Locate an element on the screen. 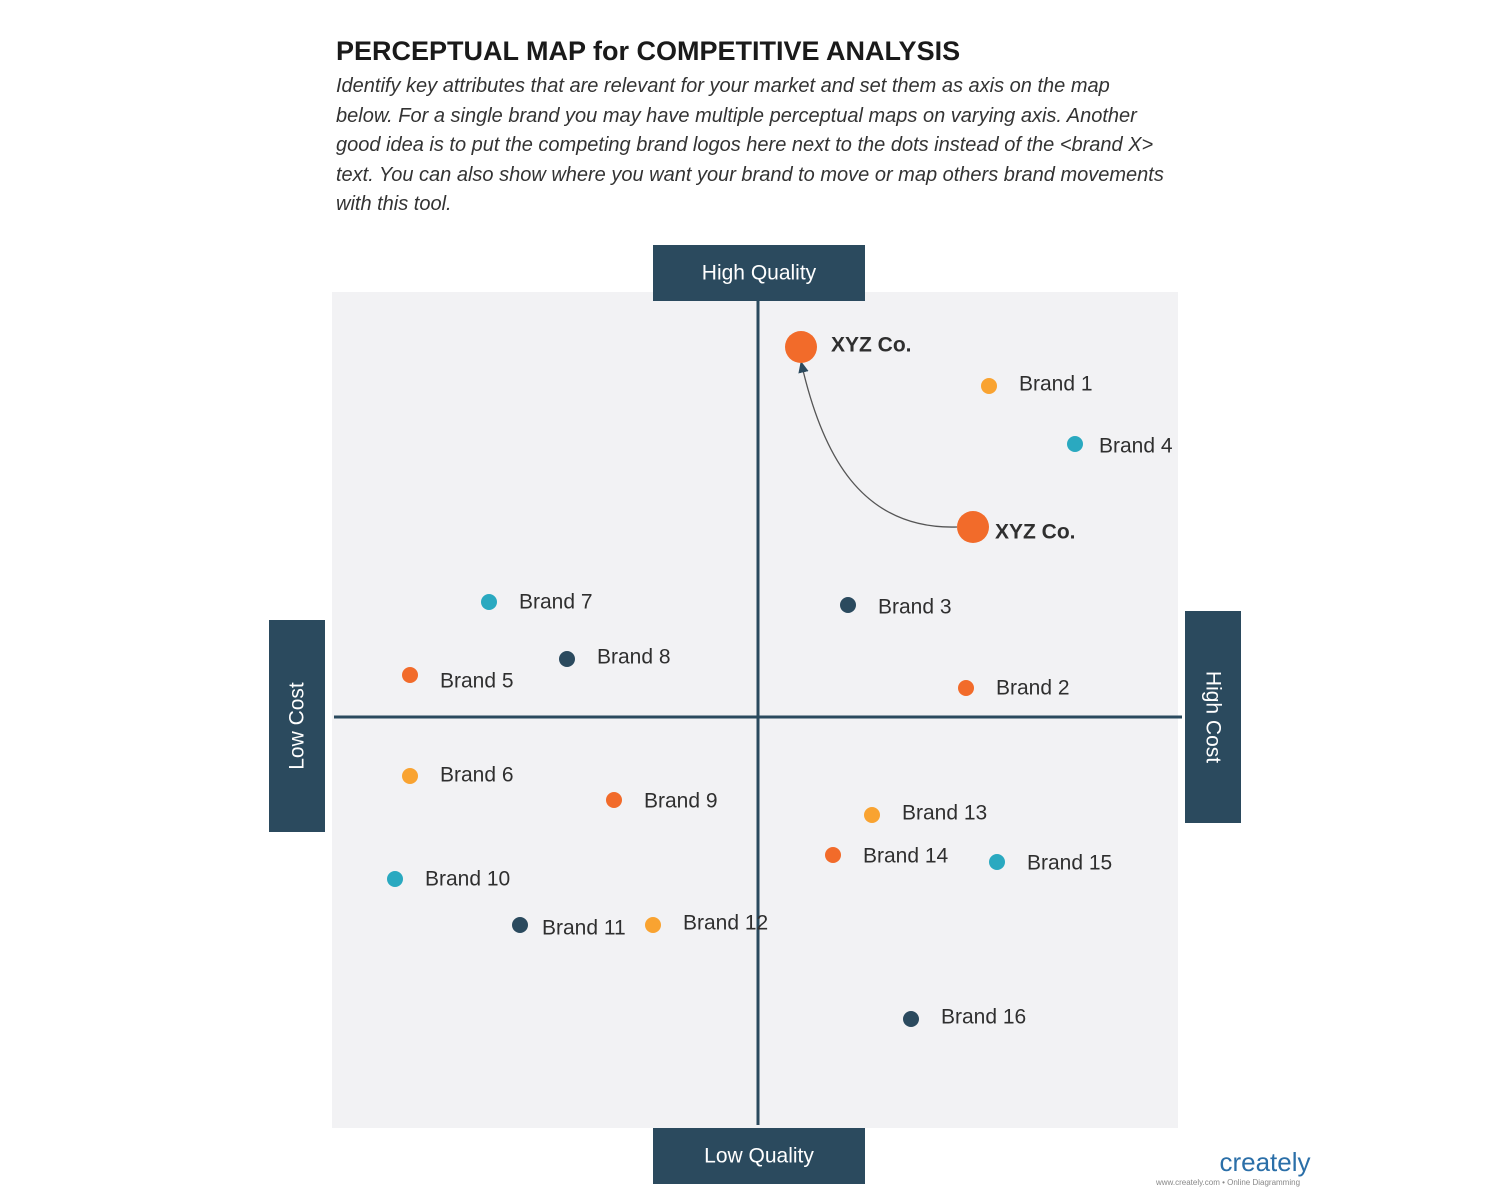 The height and width of the screenshot is (1195, 1500). brand-label: Brand 12 is located at coordinates (725, 923).